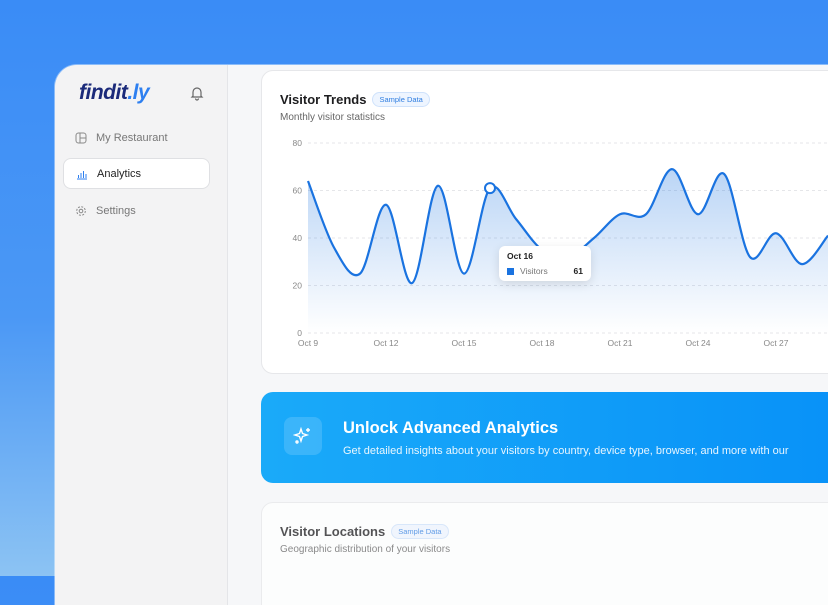 The width and height of the screenshot is (828, 605). Describe the element at coordinates (697, 343) in the screenshot. I see `x-tick-label: Oct 24` at that location.